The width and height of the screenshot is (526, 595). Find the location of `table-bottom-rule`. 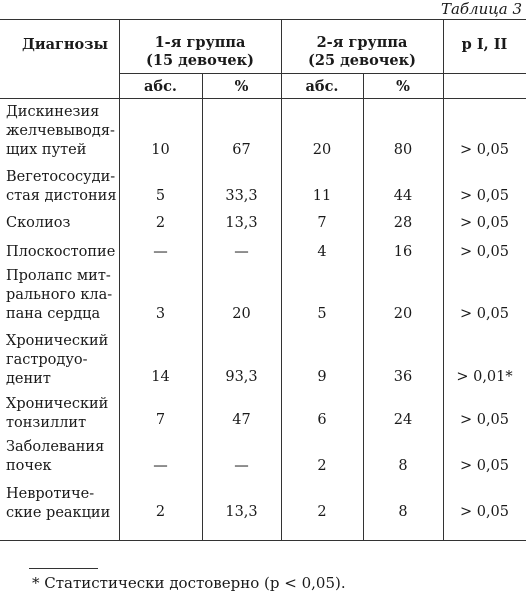

table-bottom-rule is located at coordinates (263, 540).